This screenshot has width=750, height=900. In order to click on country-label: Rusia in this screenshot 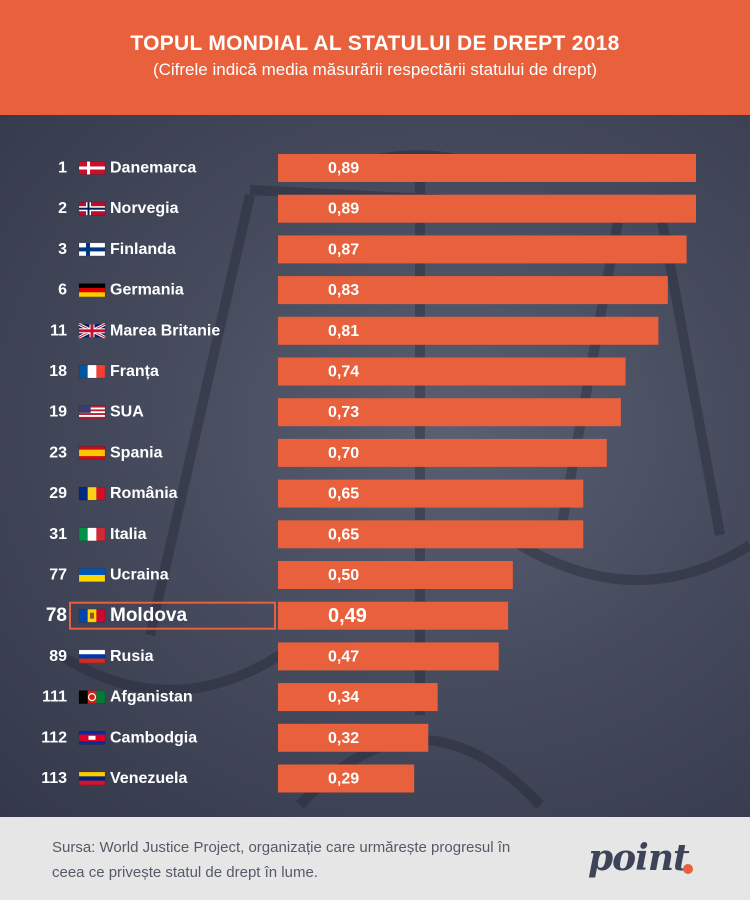, I will do `click(132, 656)`.